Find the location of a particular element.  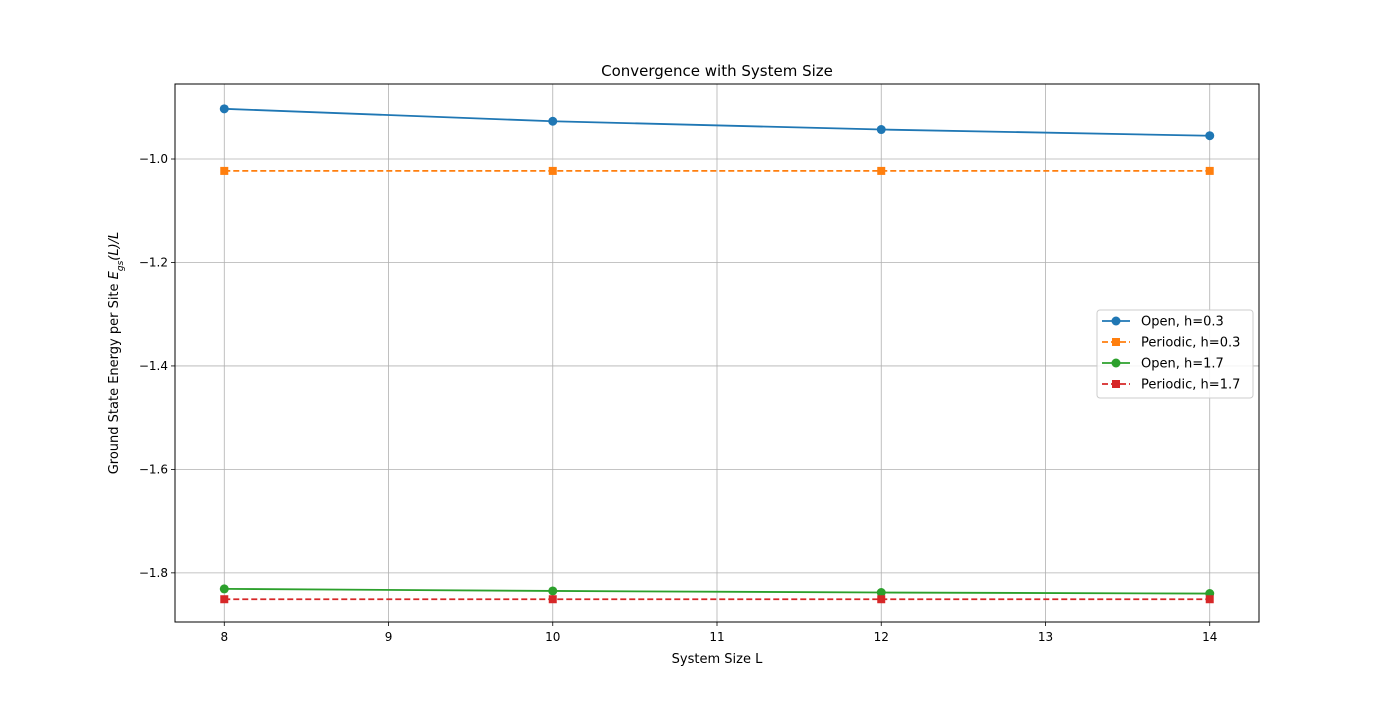

x-tick-label: 10 is located at coordinates (552, 637).